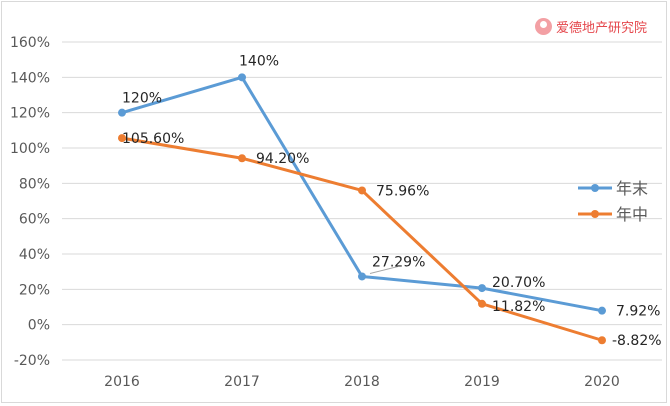 The height and width of the screenshot is (406, 670). I want to click on watermark-text: 爱德地产研究院, so click(602, 28).